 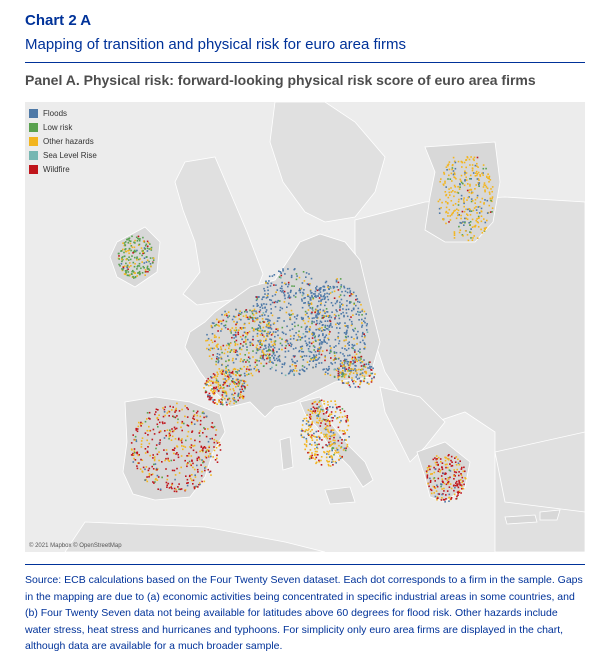 I want to click on legend-label: Wildfire, so click(x=56, y=169).